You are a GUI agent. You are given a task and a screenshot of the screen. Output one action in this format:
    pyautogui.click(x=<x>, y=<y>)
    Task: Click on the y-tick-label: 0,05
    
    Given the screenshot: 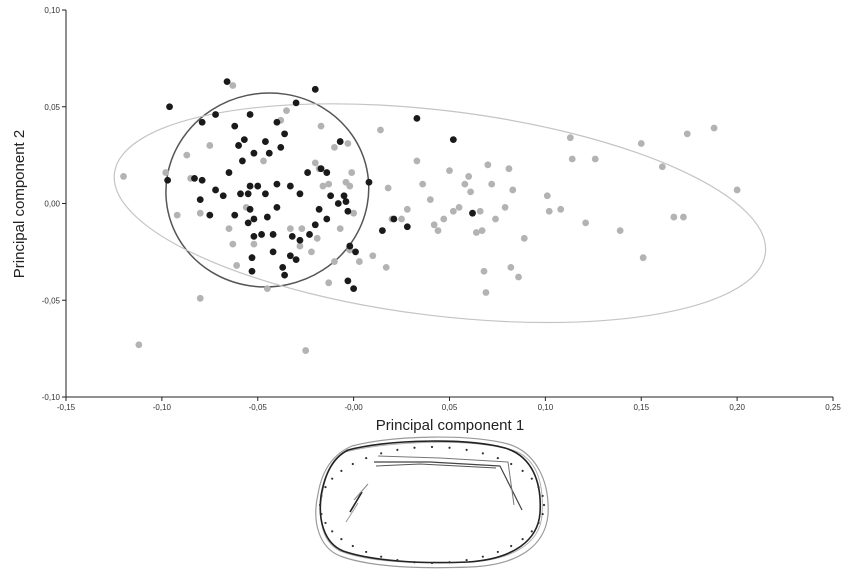 What is the action you would take?
    pyautogui.click(x=52, y=107)
    